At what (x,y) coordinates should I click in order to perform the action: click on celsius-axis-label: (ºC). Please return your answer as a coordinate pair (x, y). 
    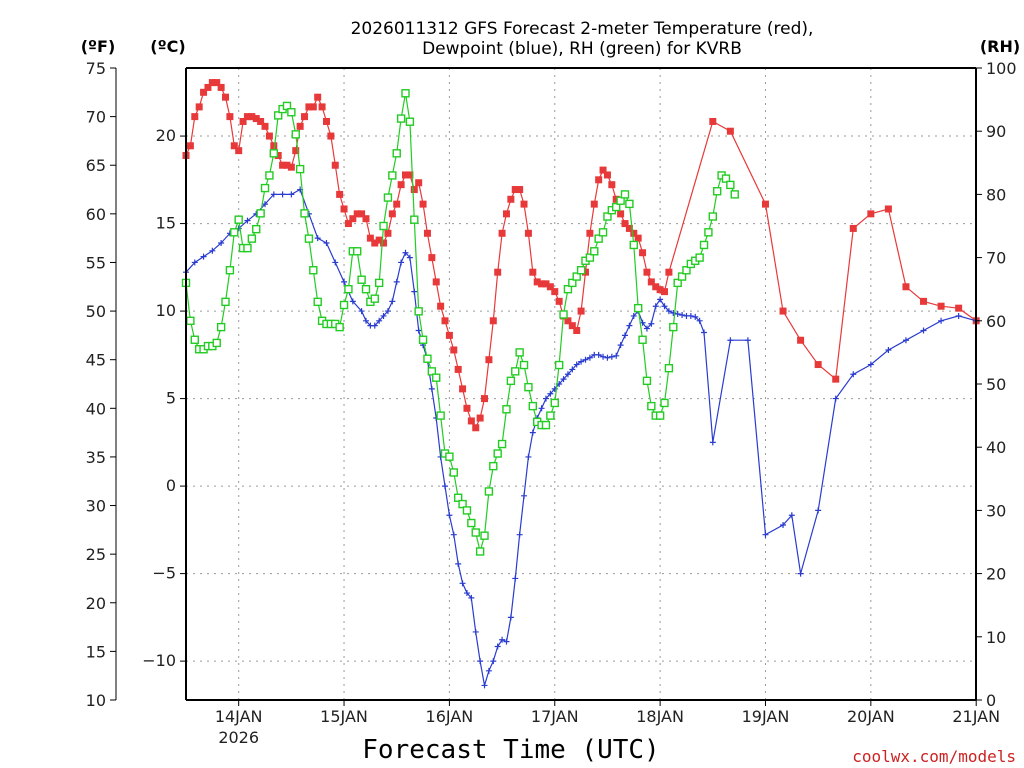
    Looking at the image, I should click on (167, 46).